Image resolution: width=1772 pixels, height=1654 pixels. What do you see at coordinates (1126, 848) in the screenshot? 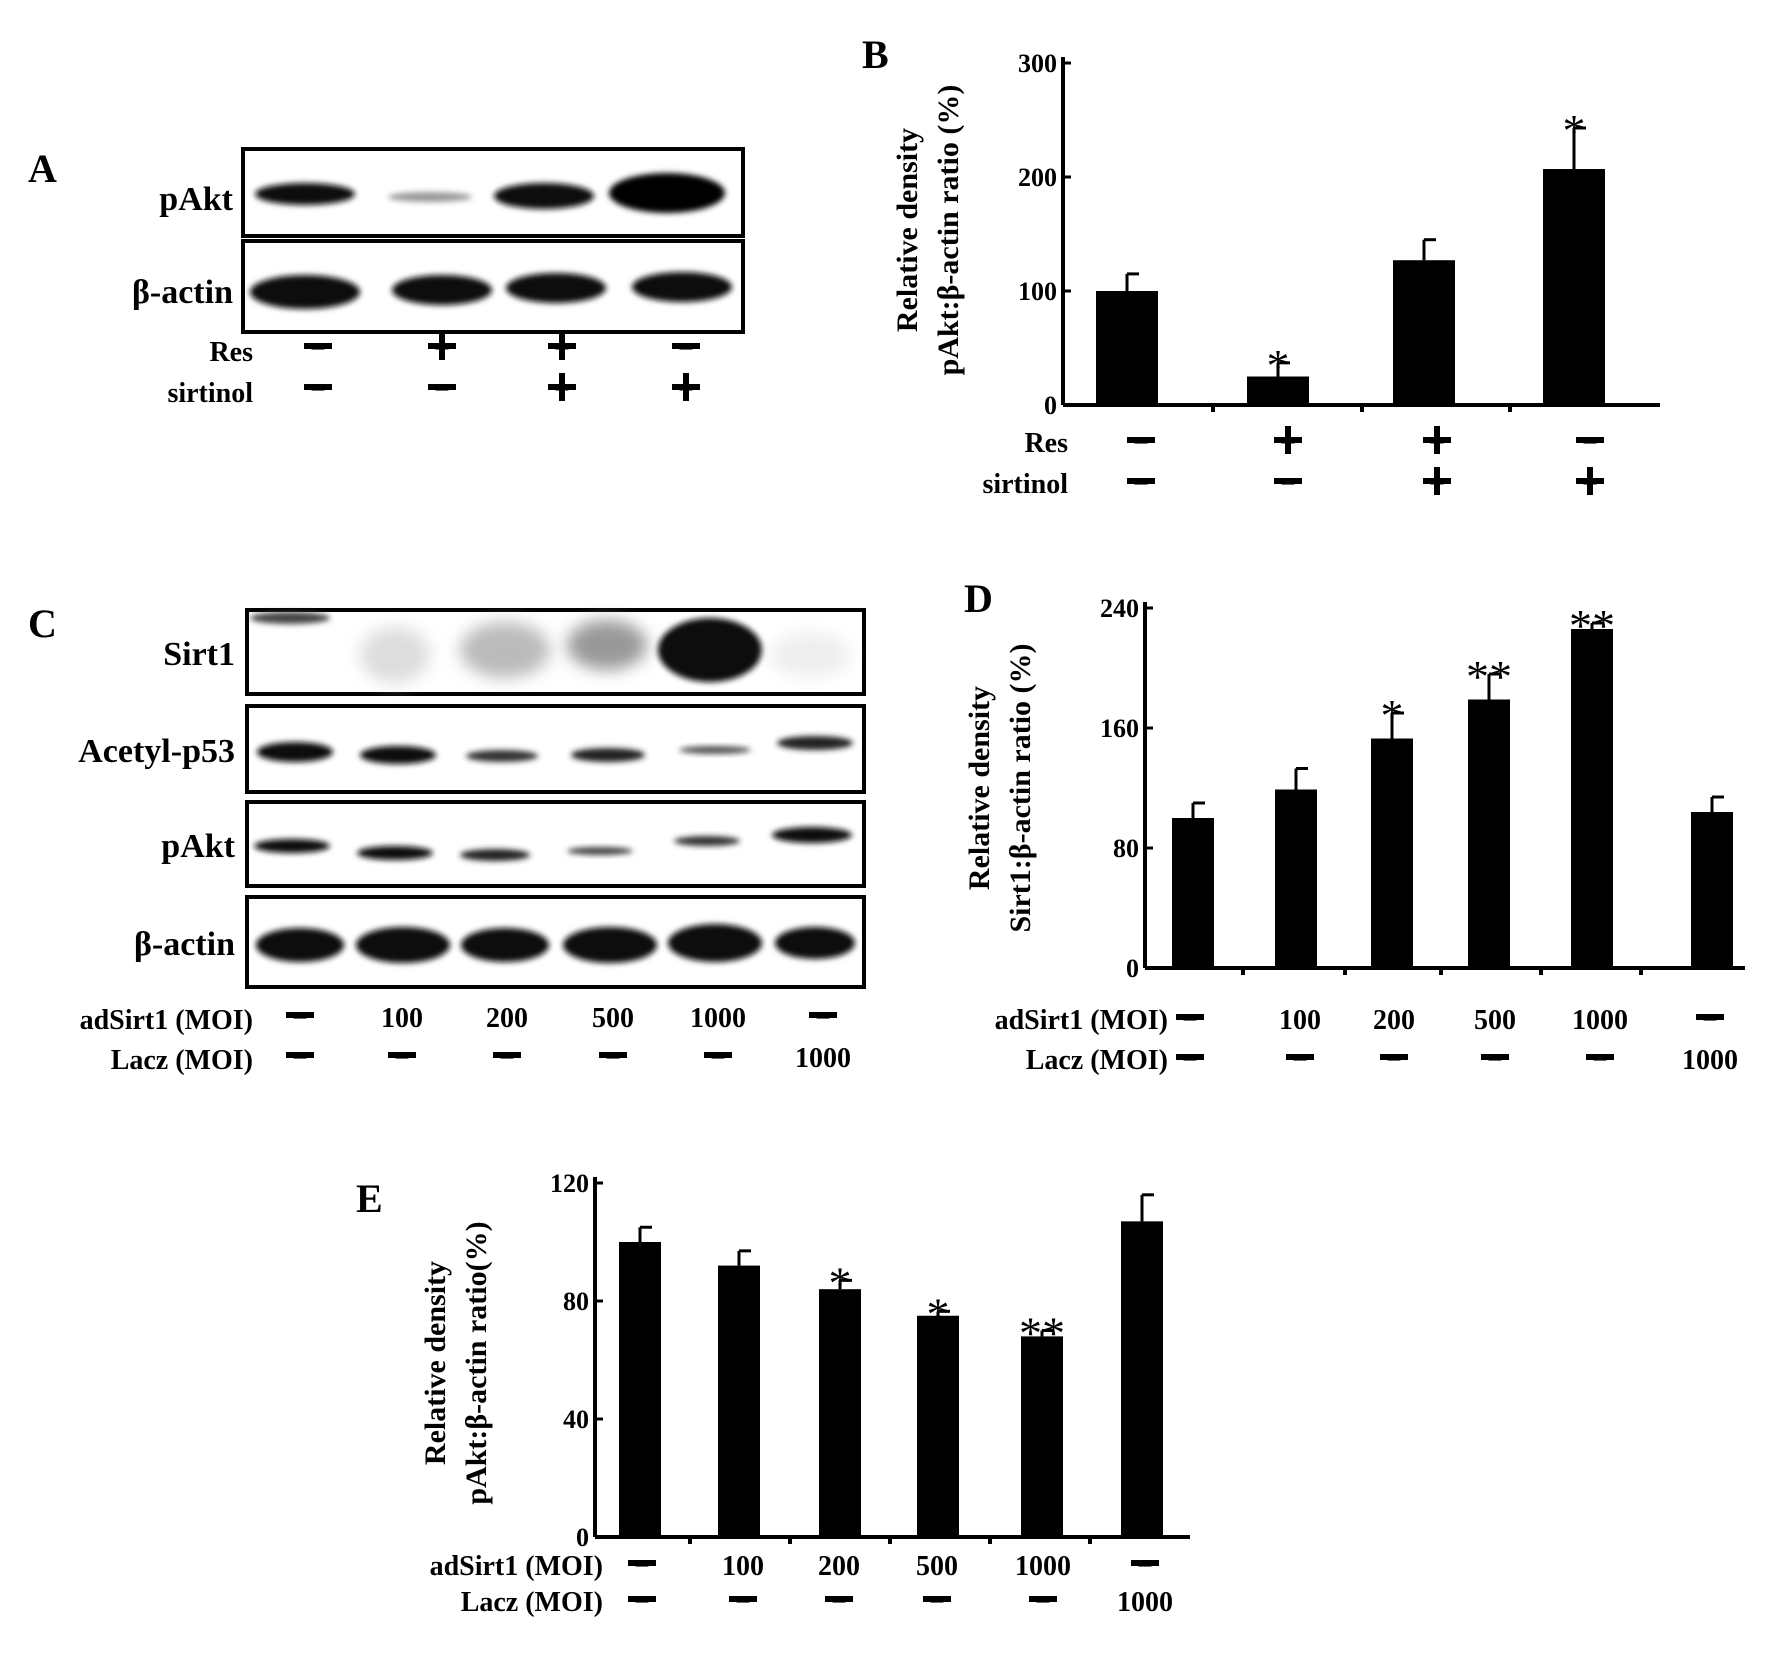
I see `y-tick-label-1: 80` at bounding box center [1126, 848].